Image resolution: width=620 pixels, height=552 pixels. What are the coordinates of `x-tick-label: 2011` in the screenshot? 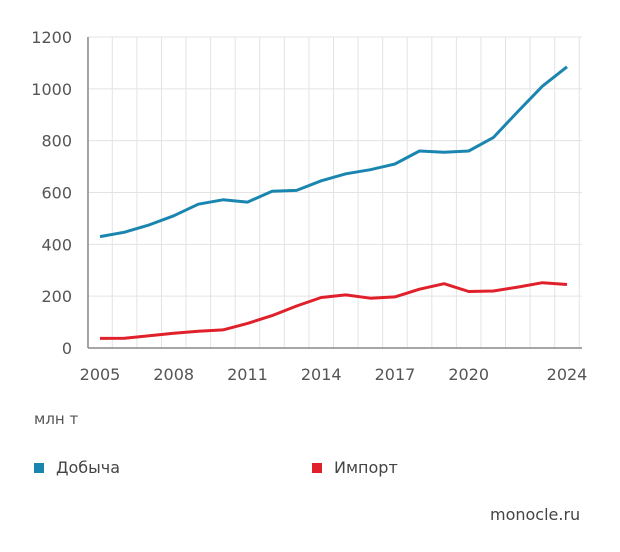 It's located at (247, 374).